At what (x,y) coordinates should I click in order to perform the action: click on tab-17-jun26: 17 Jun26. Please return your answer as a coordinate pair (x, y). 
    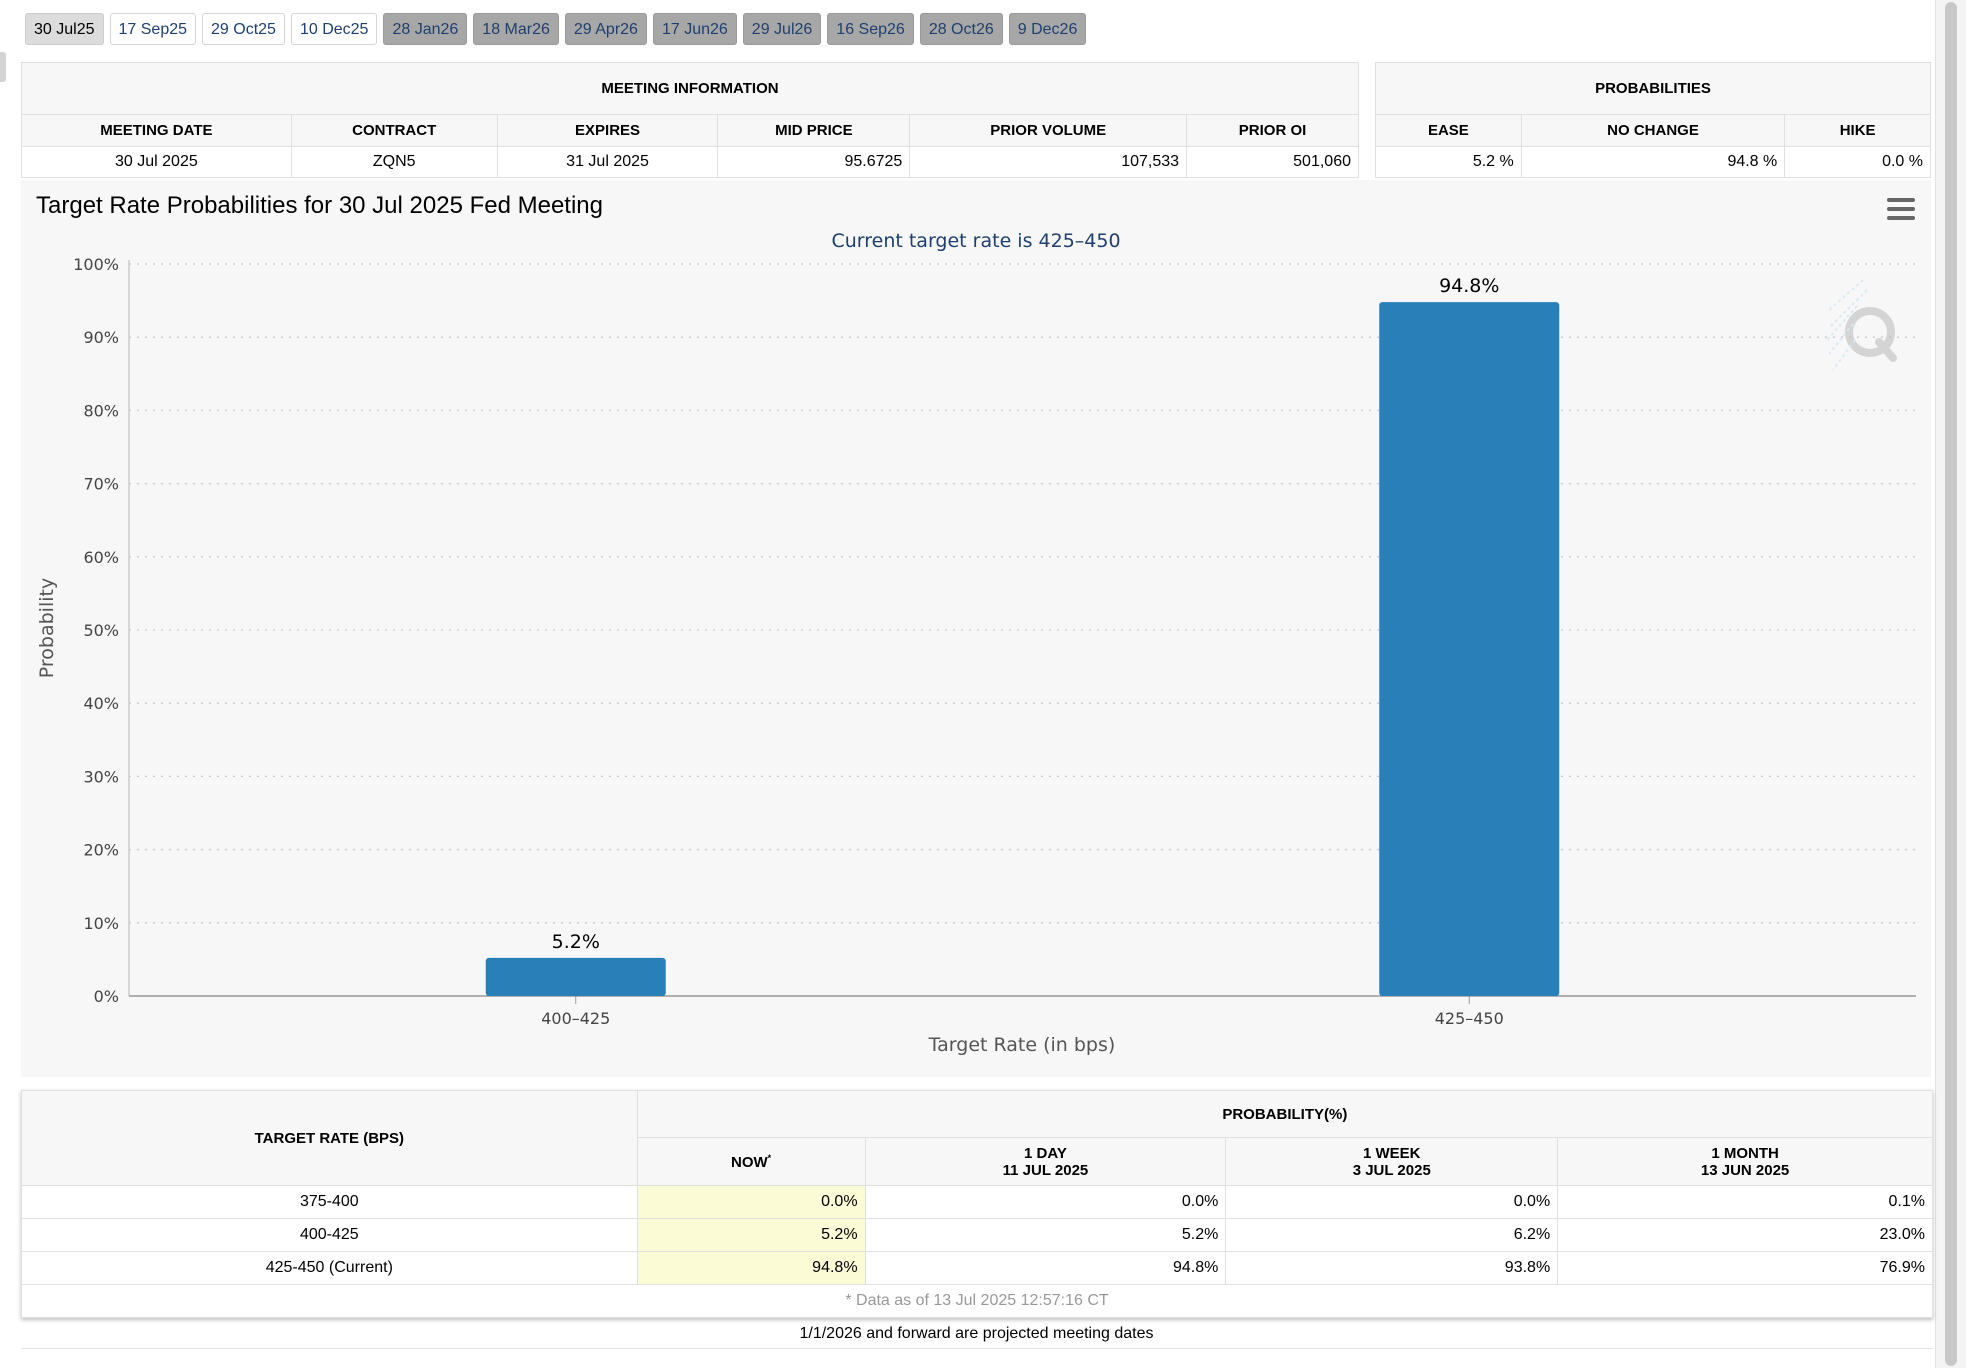
    Looking at the image, I should click on (694, 29).